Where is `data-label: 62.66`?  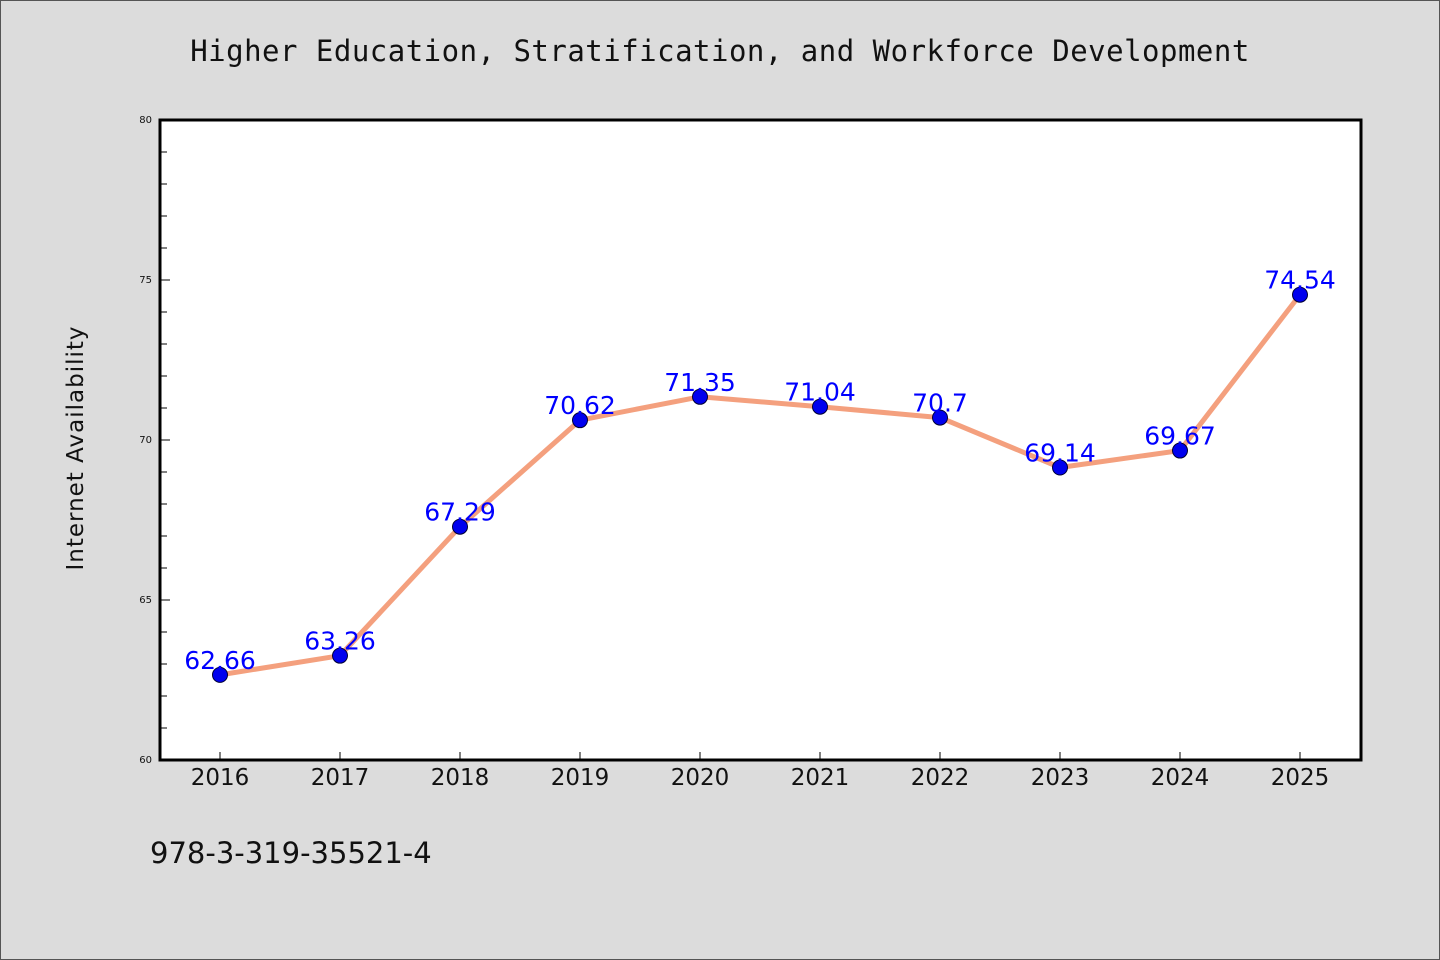 data-label: 62.66 is located at coordinates (220, 660).